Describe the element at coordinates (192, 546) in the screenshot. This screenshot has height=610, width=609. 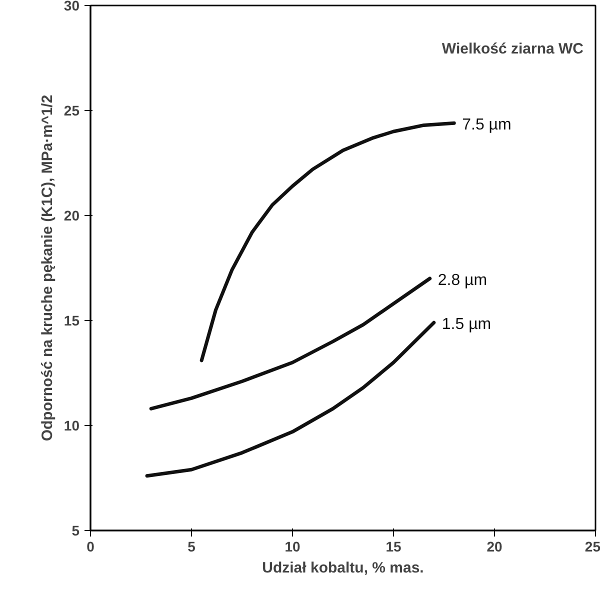
I see `x-tick-label: 5` at that location.